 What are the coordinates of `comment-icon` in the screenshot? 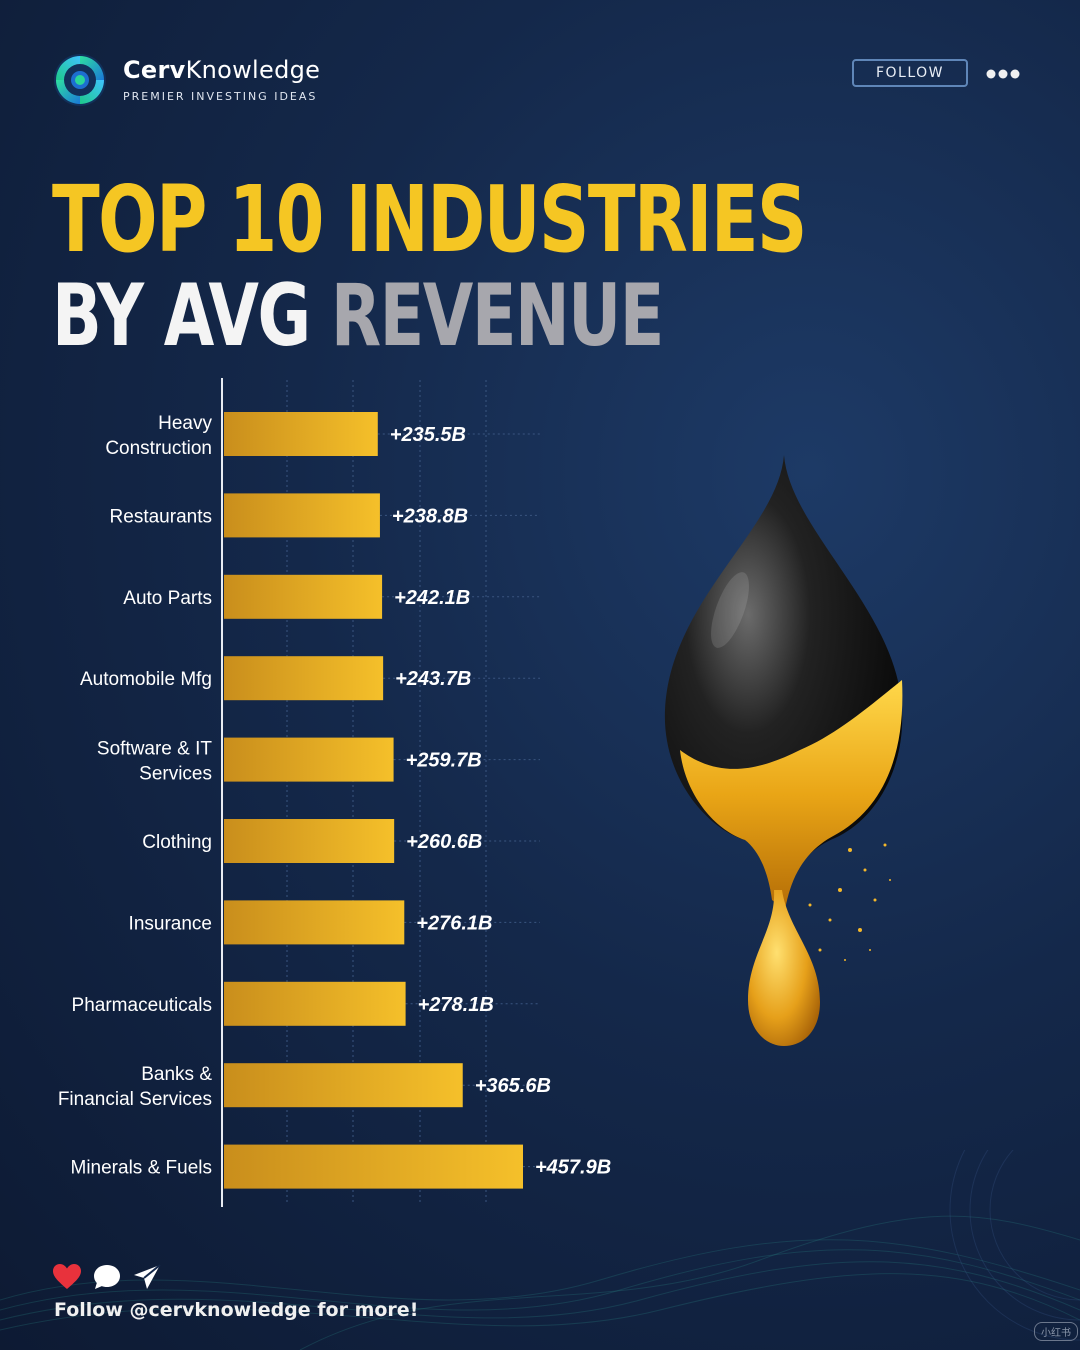 It's located at (107, 1277).